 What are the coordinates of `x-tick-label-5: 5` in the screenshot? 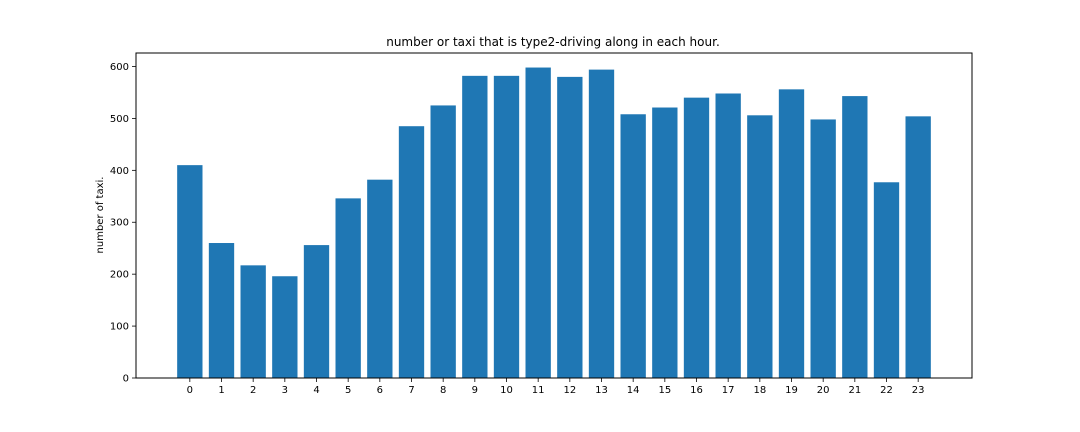 It's located at (348, 390).